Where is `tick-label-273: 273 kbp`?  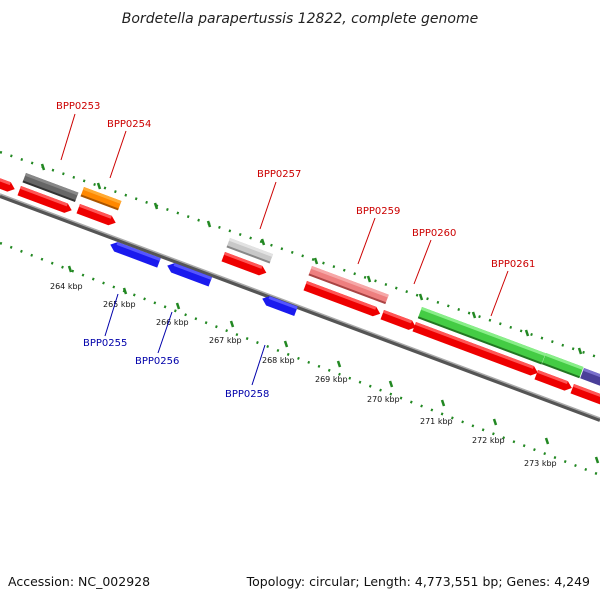 tick-label-273: 273 kbp is located at coordinates (540, 463).